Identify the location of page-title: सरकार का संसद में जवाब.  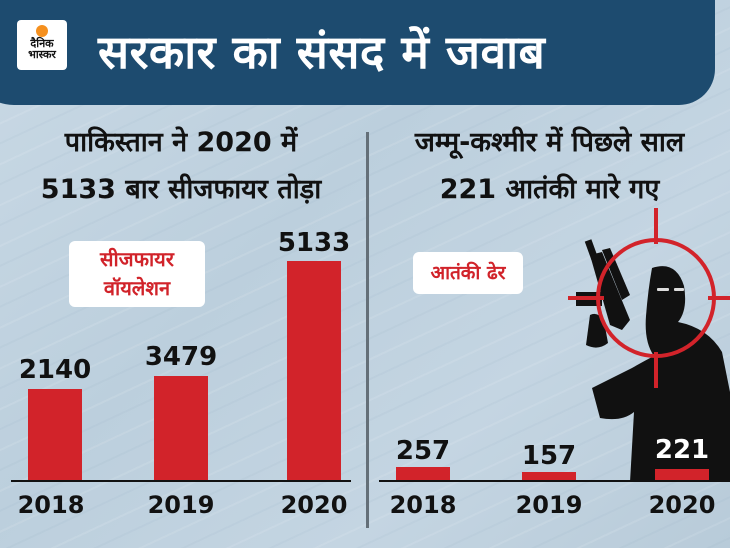
(322, 52).